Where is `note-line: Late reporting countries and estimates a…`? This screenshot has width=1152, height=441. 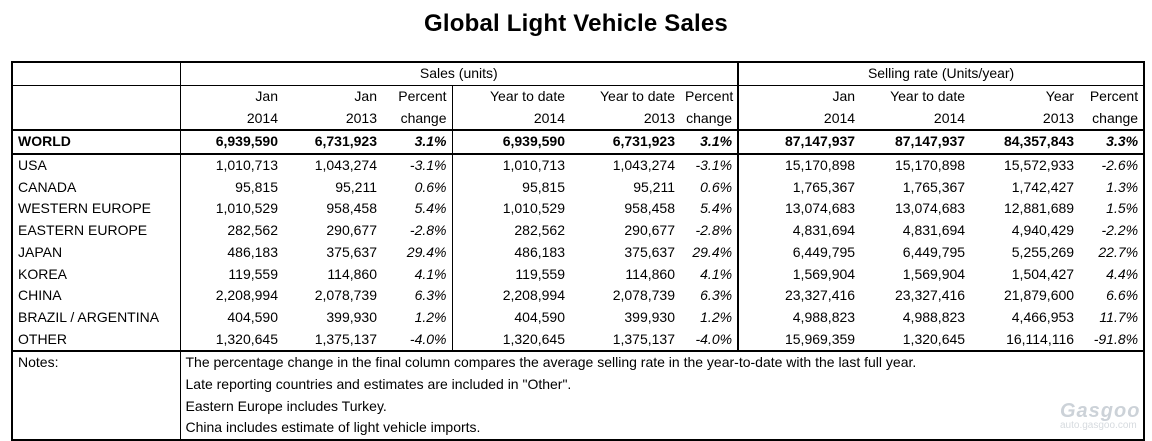
note-line: Late reporting countries and estimates a… is located at coordinates (663, 384).